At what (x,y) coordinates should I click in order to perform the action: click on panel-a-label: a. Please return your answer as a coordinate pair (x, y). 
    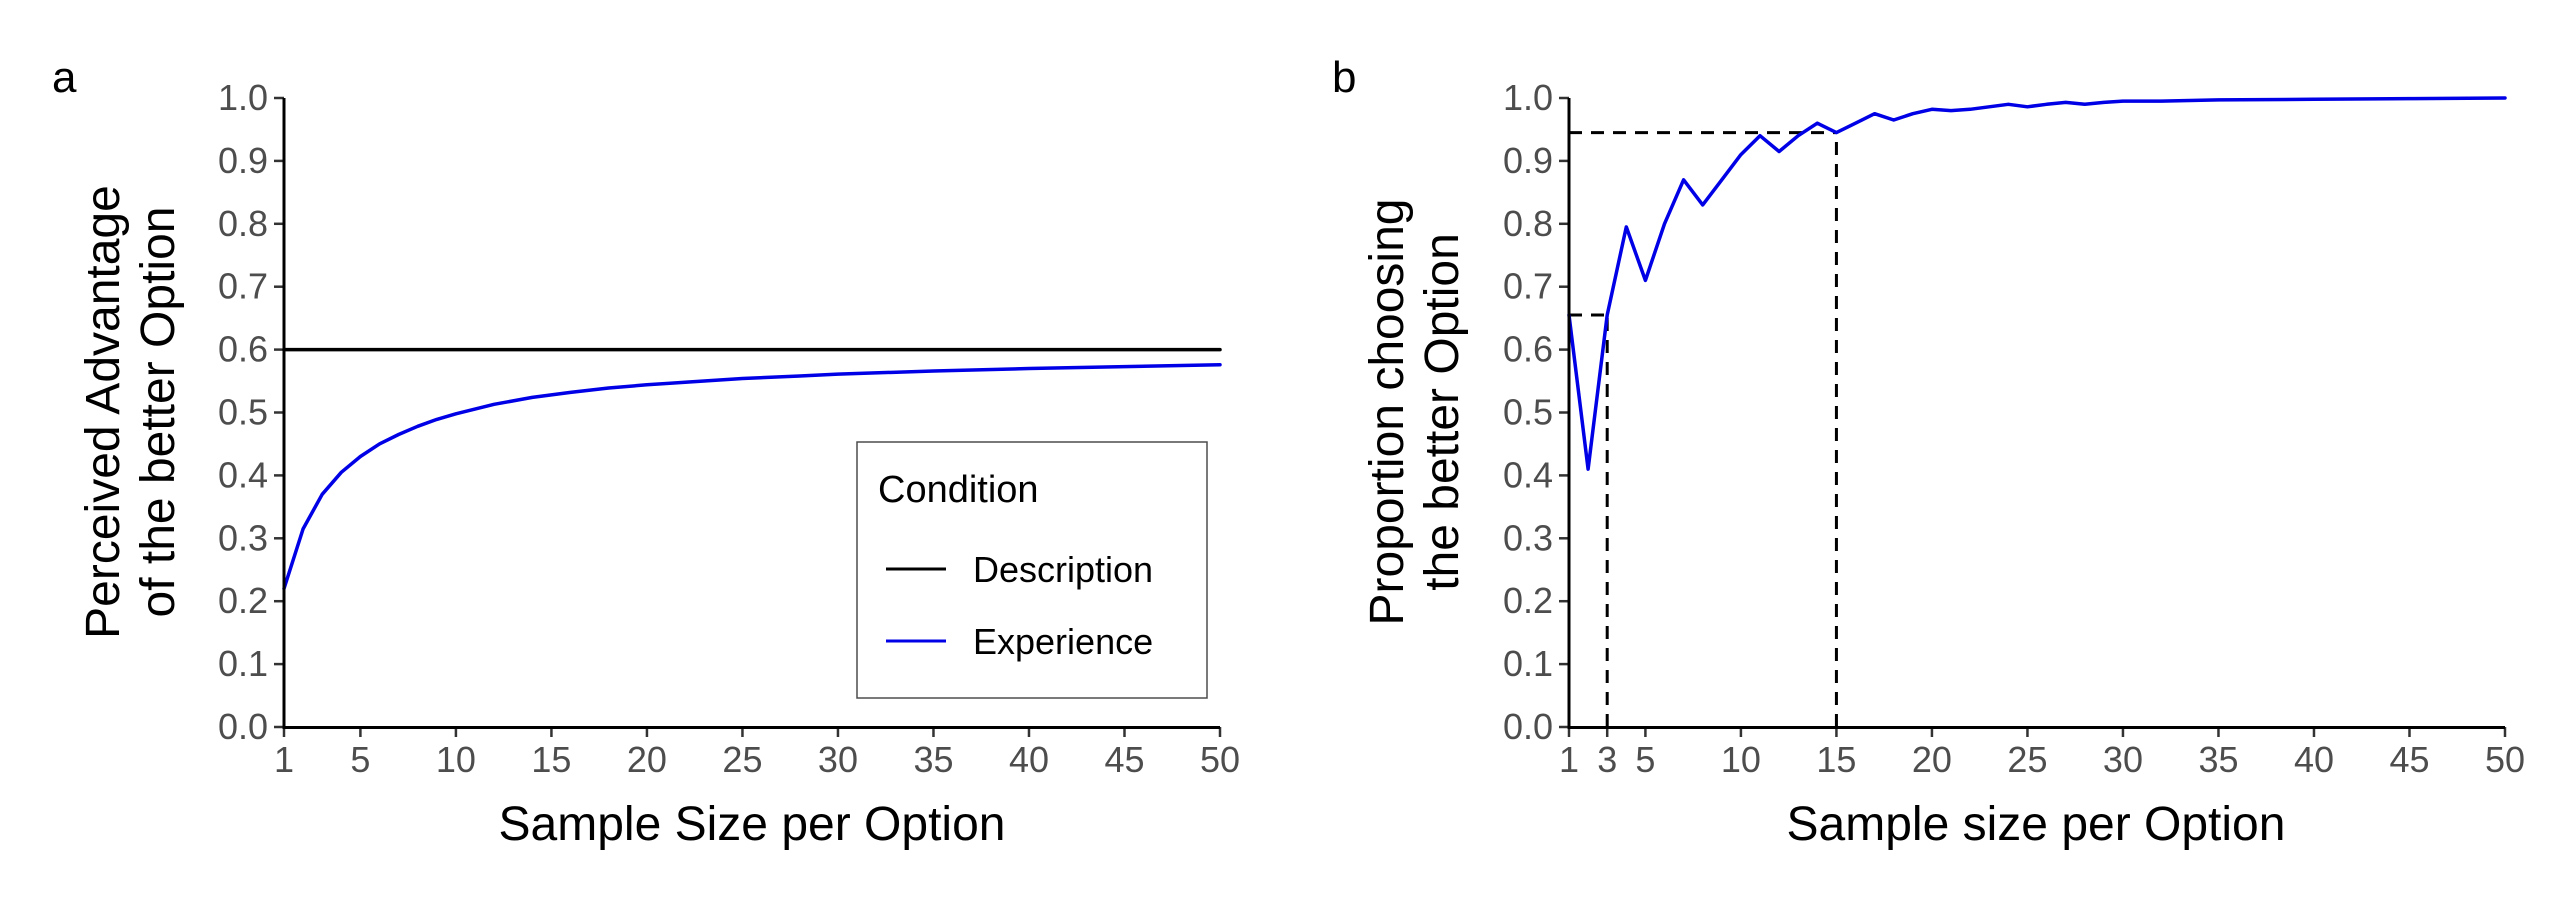
    Looking at the image, I should click on (64, 77).